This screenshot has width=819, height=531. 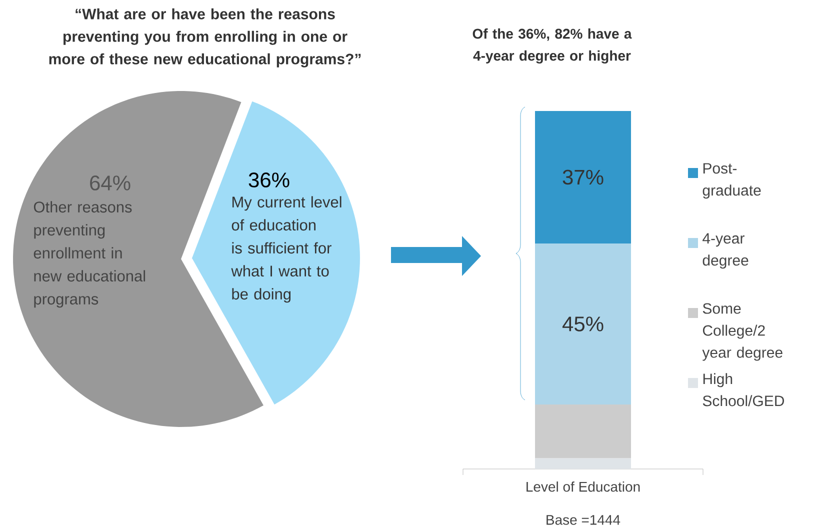 I want to click on chart-title: Of the 36%, 82% have a 4-year degree or higher, so click(x=552, y=46).